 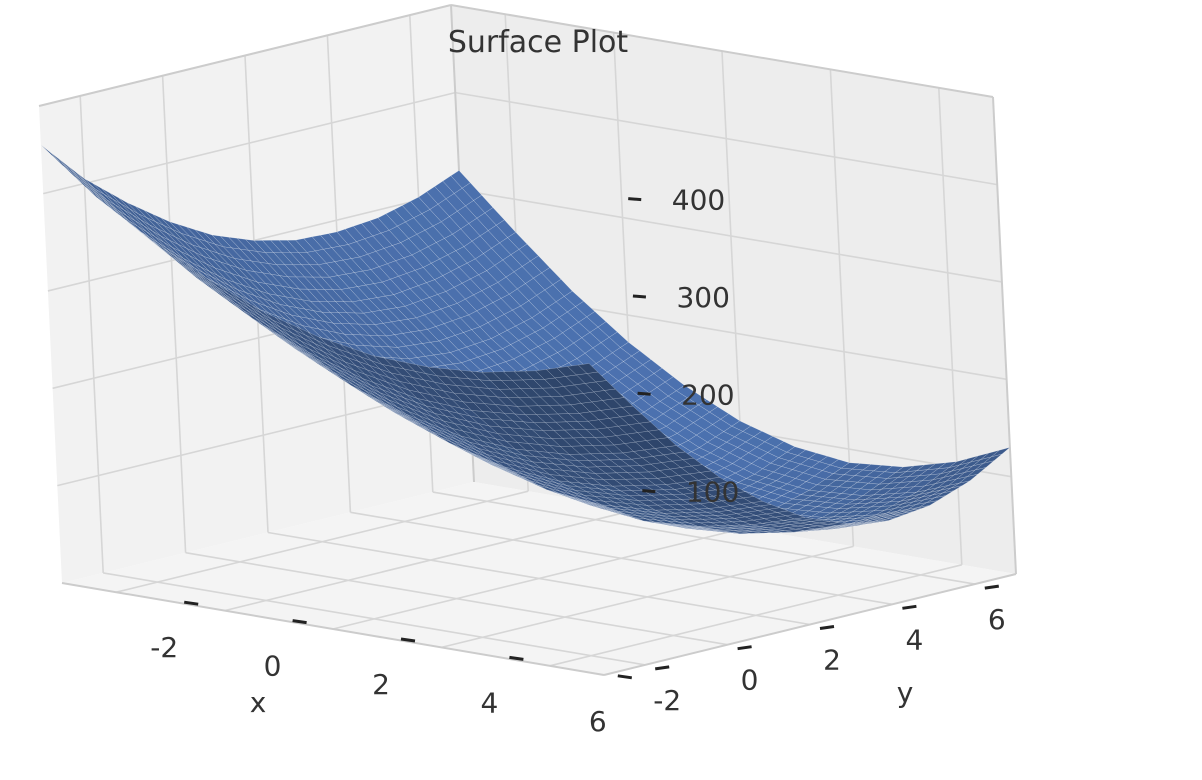 What do you see at coordinates (914, 639) in the screenshot?
I see `y-tick-label: 4` at bounding box center [914, 639].